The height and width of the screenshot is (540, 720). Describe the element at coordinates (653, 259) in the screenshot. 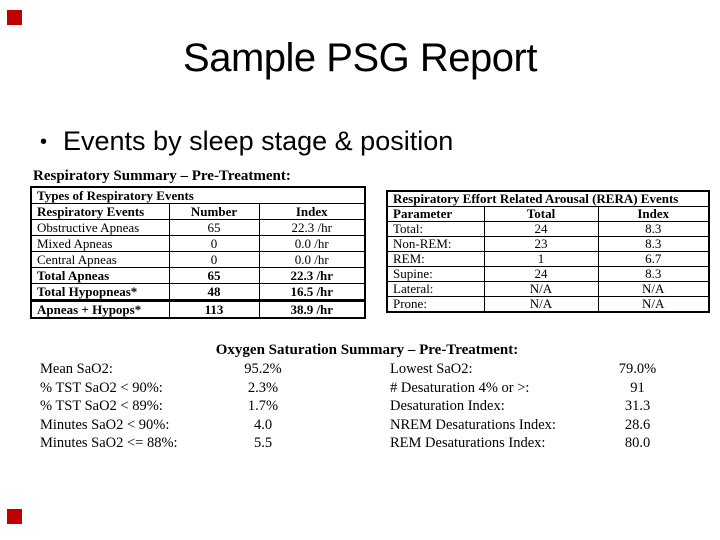

I see `table-cell: 6.7` at that location.